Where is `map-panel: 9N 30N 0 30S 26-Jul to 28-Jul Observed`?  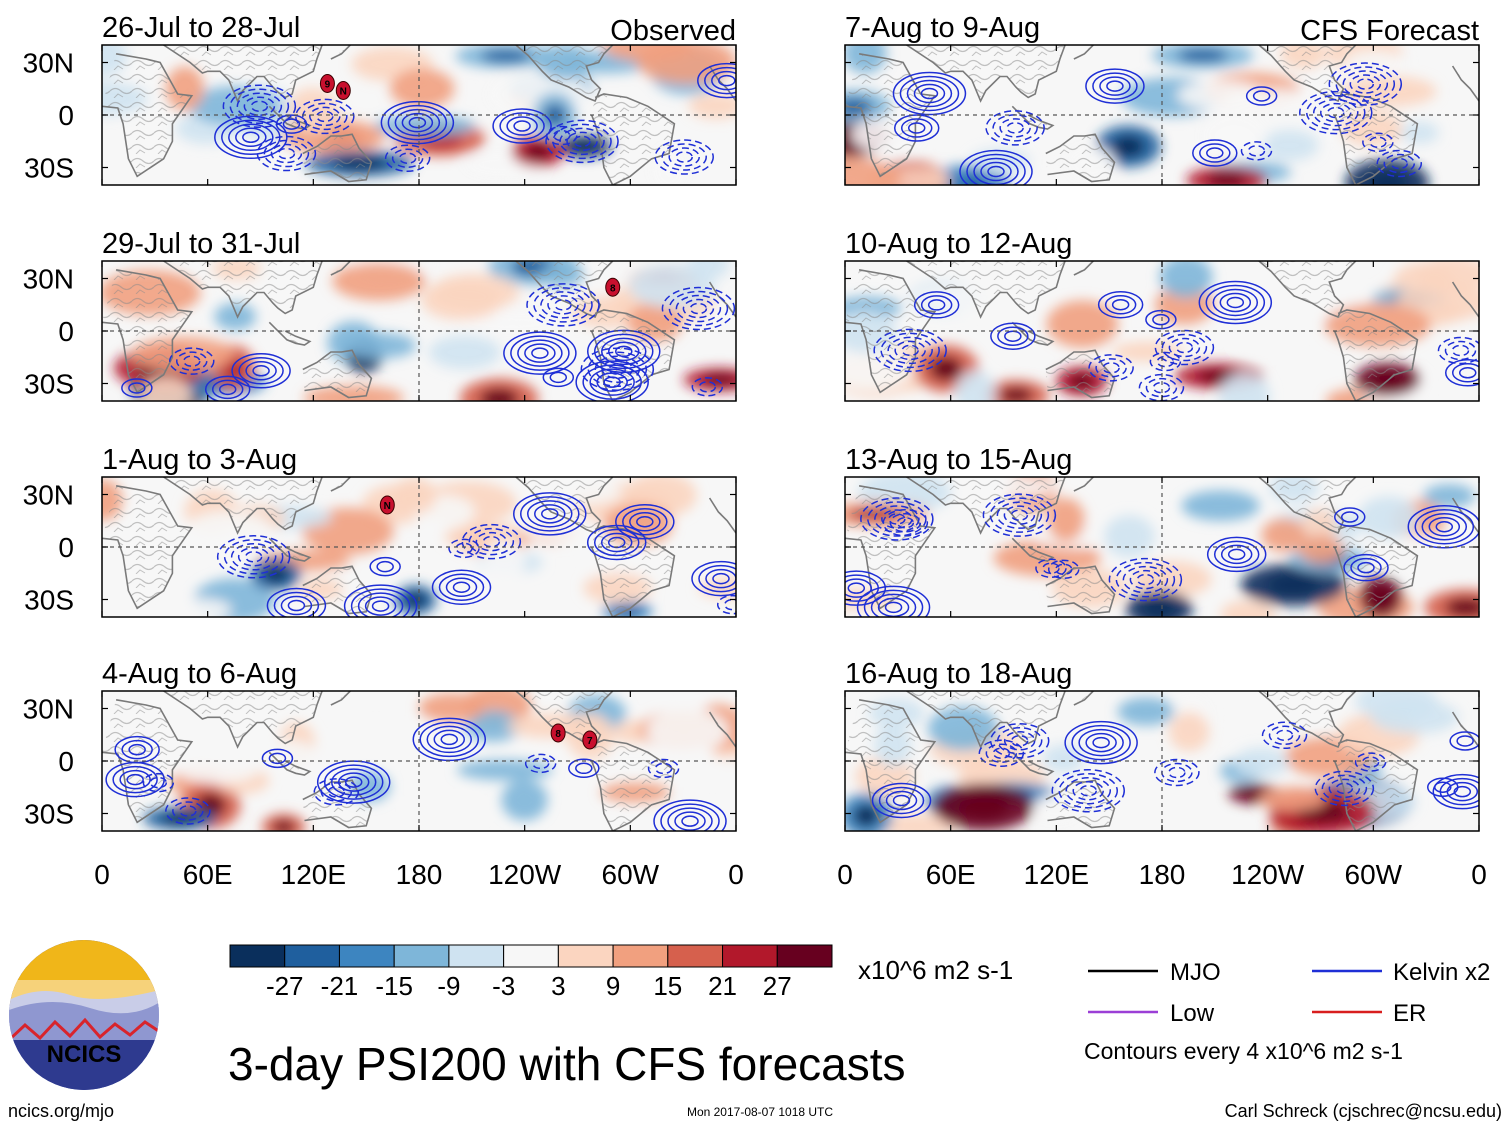
map-panel: 9N 30N 0 30S 26-Jul to 28-Jul Observed is located at coordinates (380, 99).